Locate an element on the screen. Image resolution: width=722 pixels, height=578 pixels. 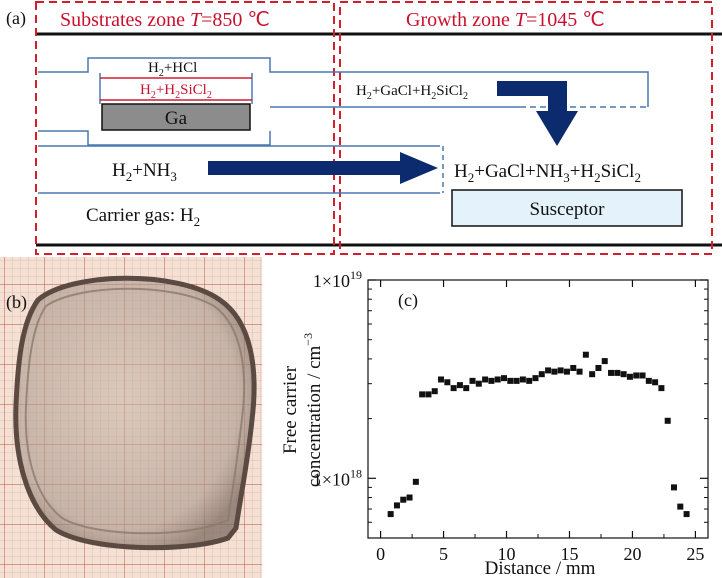
x-tick-label: 0 is located at coordinates (380, 554).